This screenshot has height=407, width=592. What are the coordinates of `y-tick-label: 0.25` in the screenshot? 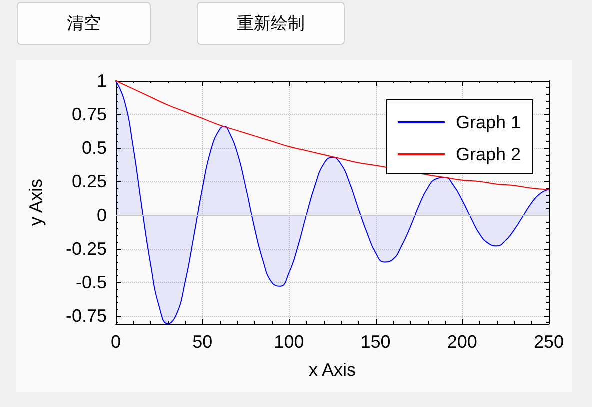 It's located at (89, 182).